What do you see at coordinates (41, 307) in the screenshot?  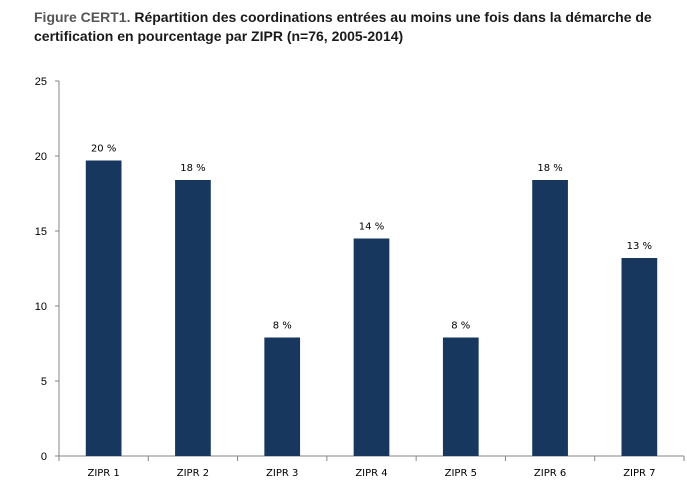 I see `y-tick-label: 10` at bounding box center [41, 307].